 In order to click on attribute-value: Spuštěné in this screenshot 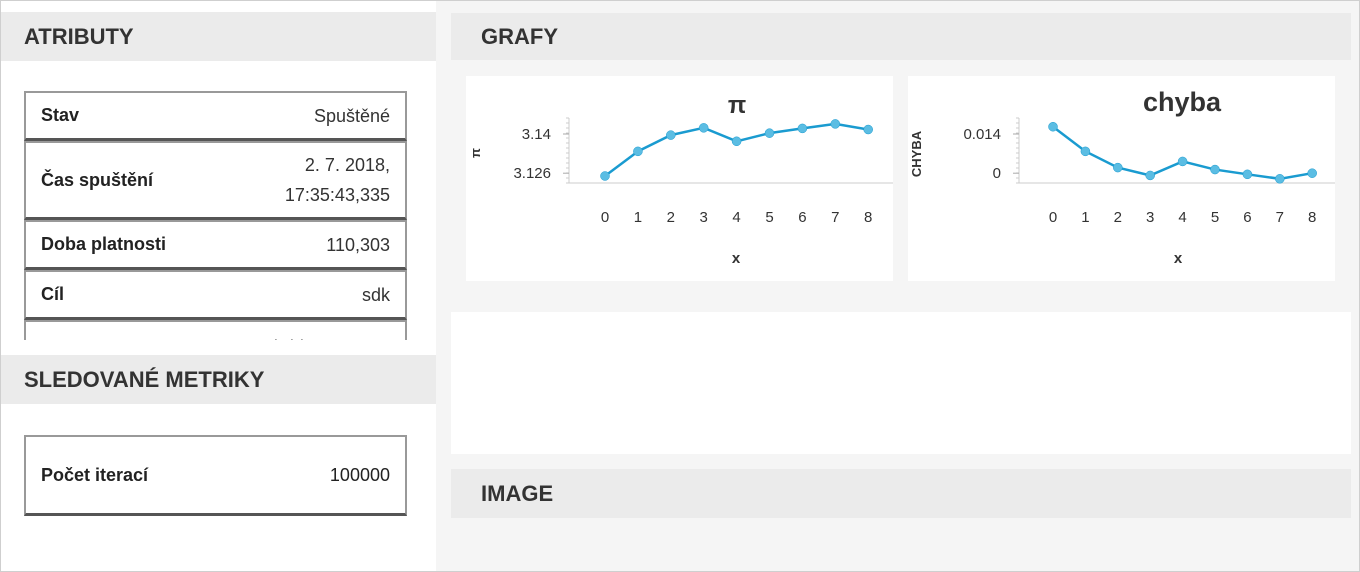, I will do `click(351, 115)`.